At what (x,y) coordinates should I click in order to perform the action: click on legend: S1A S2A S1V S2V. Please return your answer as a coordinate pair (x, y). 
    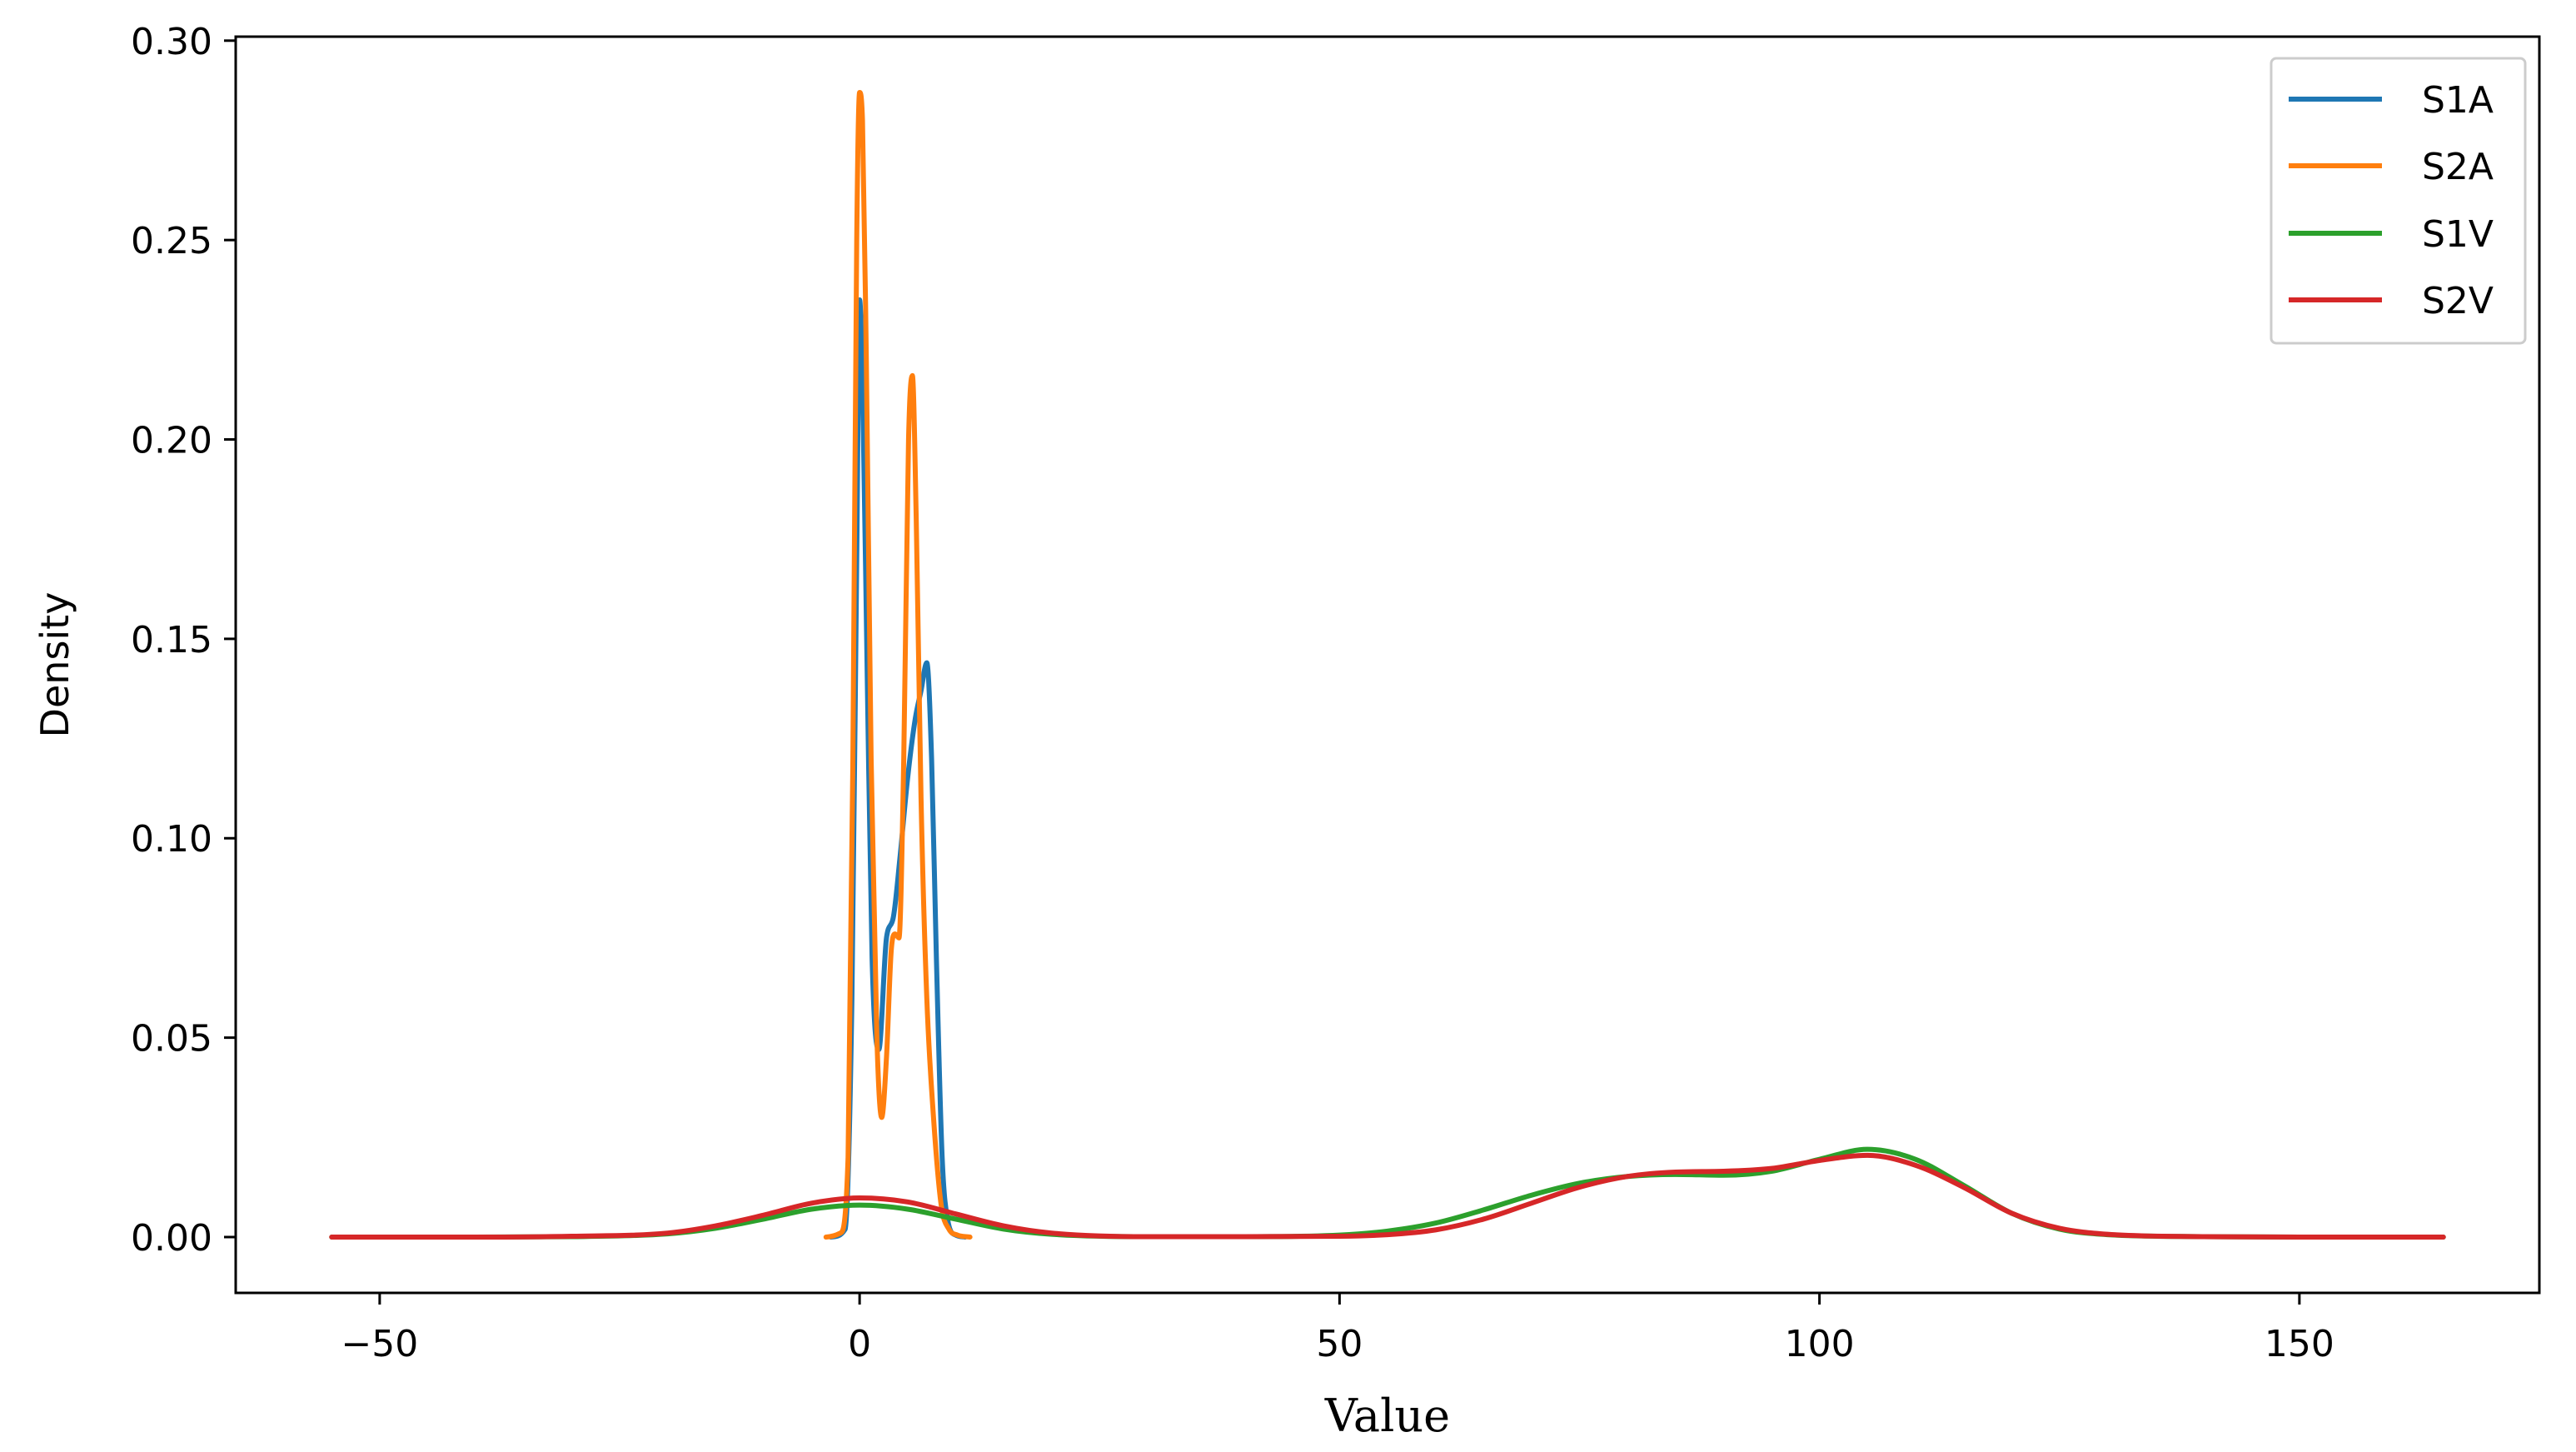
    Looking at the image, I should click on (2398, 201).